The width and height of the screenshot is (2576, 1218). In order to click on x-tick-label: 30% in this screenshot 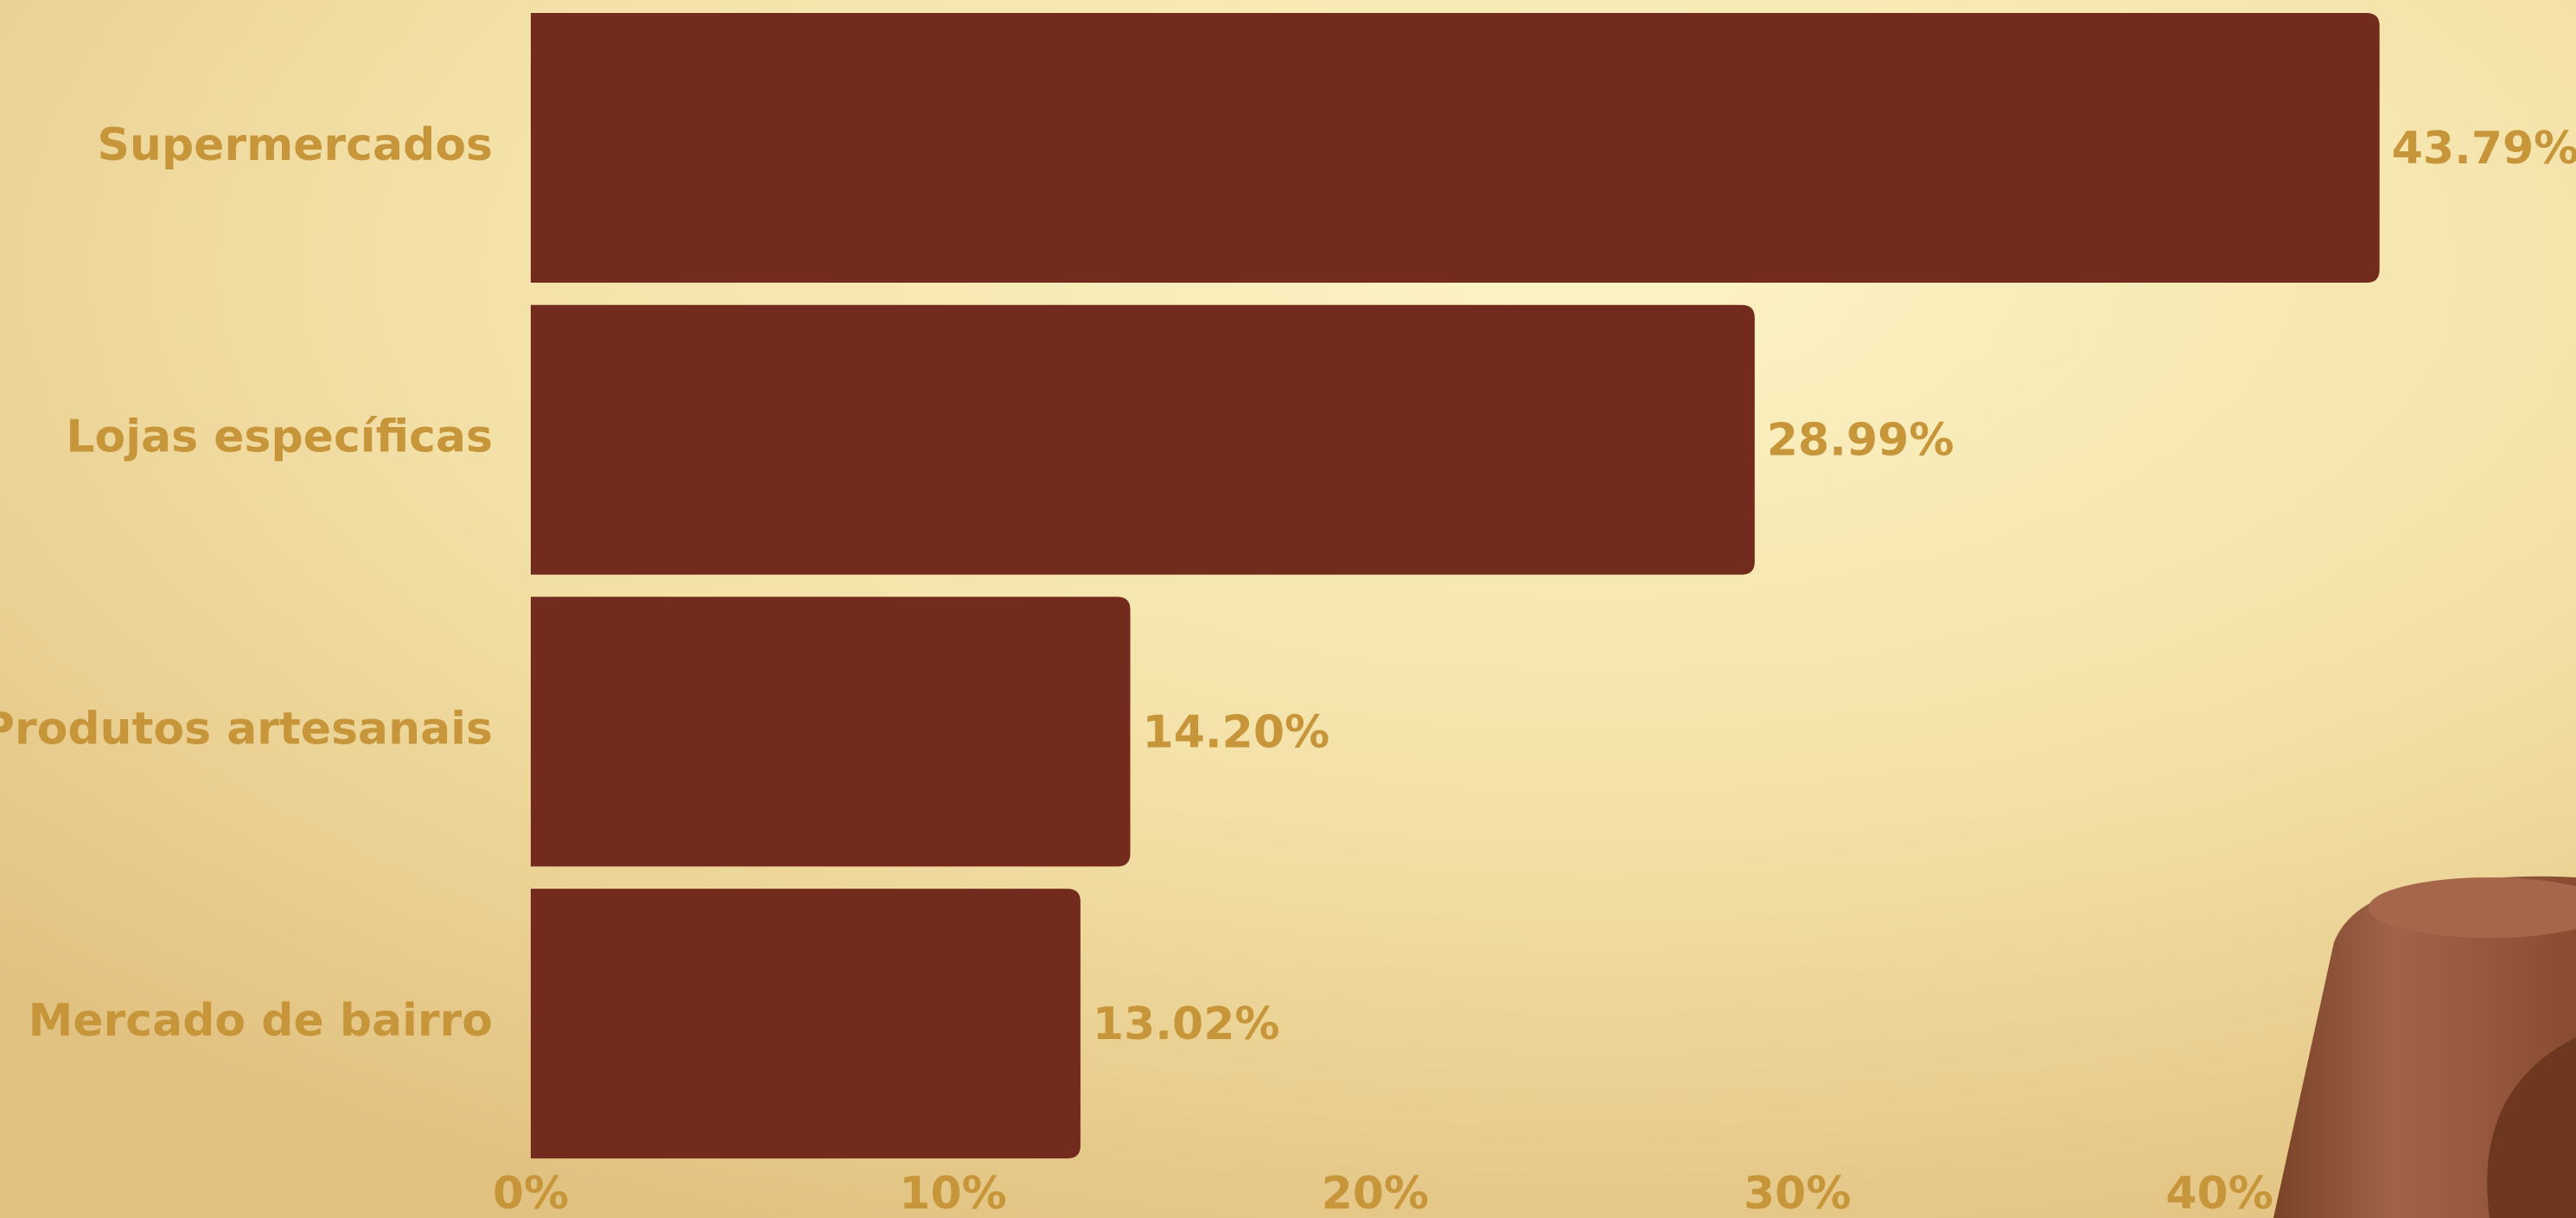, I will do `click(1797, 1193)`.